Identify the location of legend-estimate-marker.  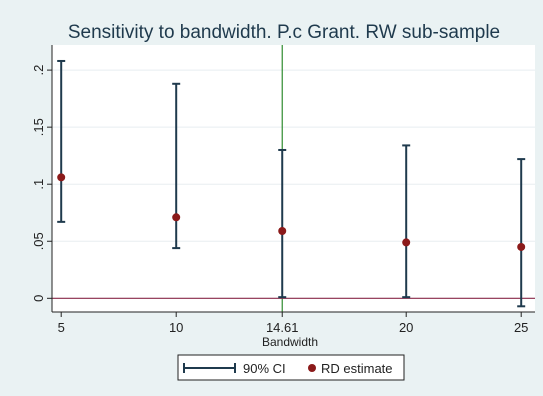
(312, 368).